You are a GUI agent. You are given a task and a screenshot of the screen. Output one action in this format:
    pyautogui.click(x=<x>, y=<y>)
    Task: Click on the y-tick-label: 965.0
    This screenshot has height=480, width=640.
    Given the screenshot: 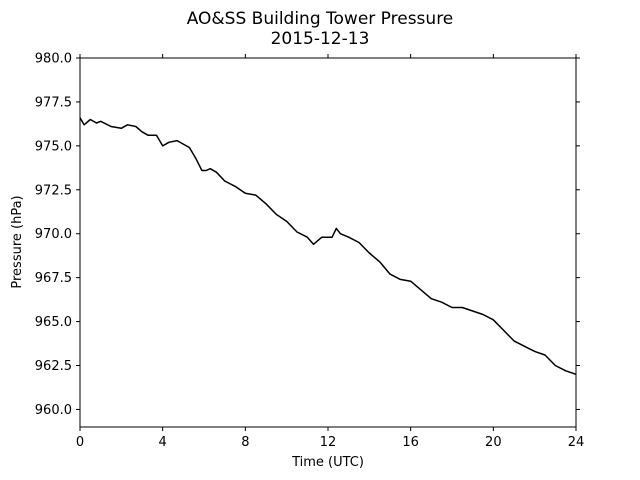 What is the action you would take?
    pyautogui.click(x=53, y=322)
    